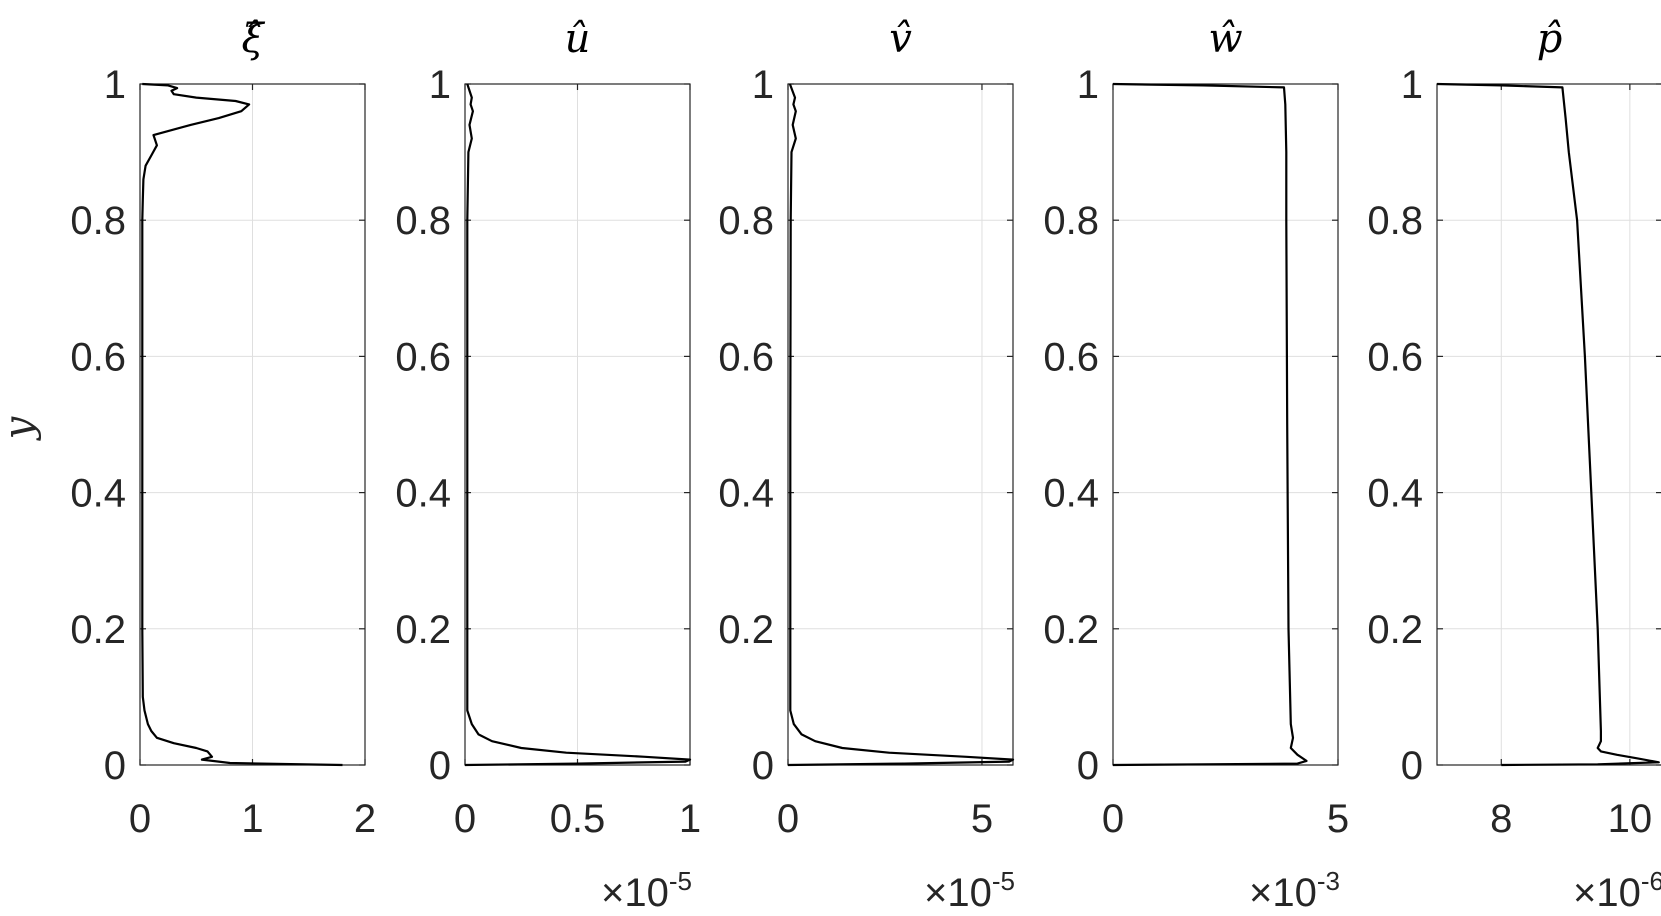 The height and width of the screenshot is (916, 1661). Describe the element at coordinates (1617, 890) in the screenshot. I see `x-axis-multiplier: ×10⁻⁶` at that location.